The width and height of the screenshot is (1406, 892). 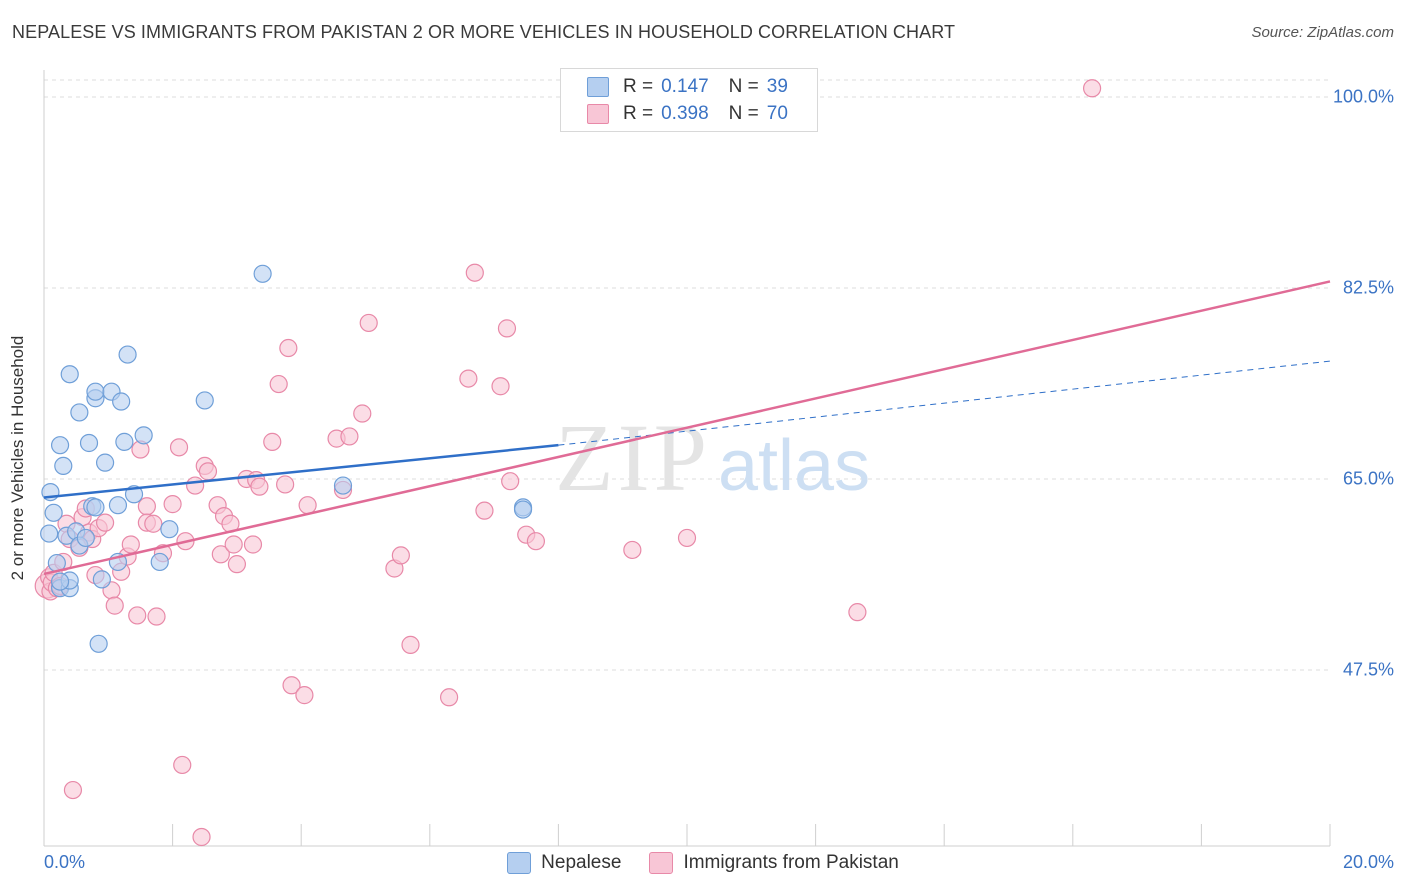 I want to click on legend-item-nepalese: Nepalese, so click(x=564, y=863).